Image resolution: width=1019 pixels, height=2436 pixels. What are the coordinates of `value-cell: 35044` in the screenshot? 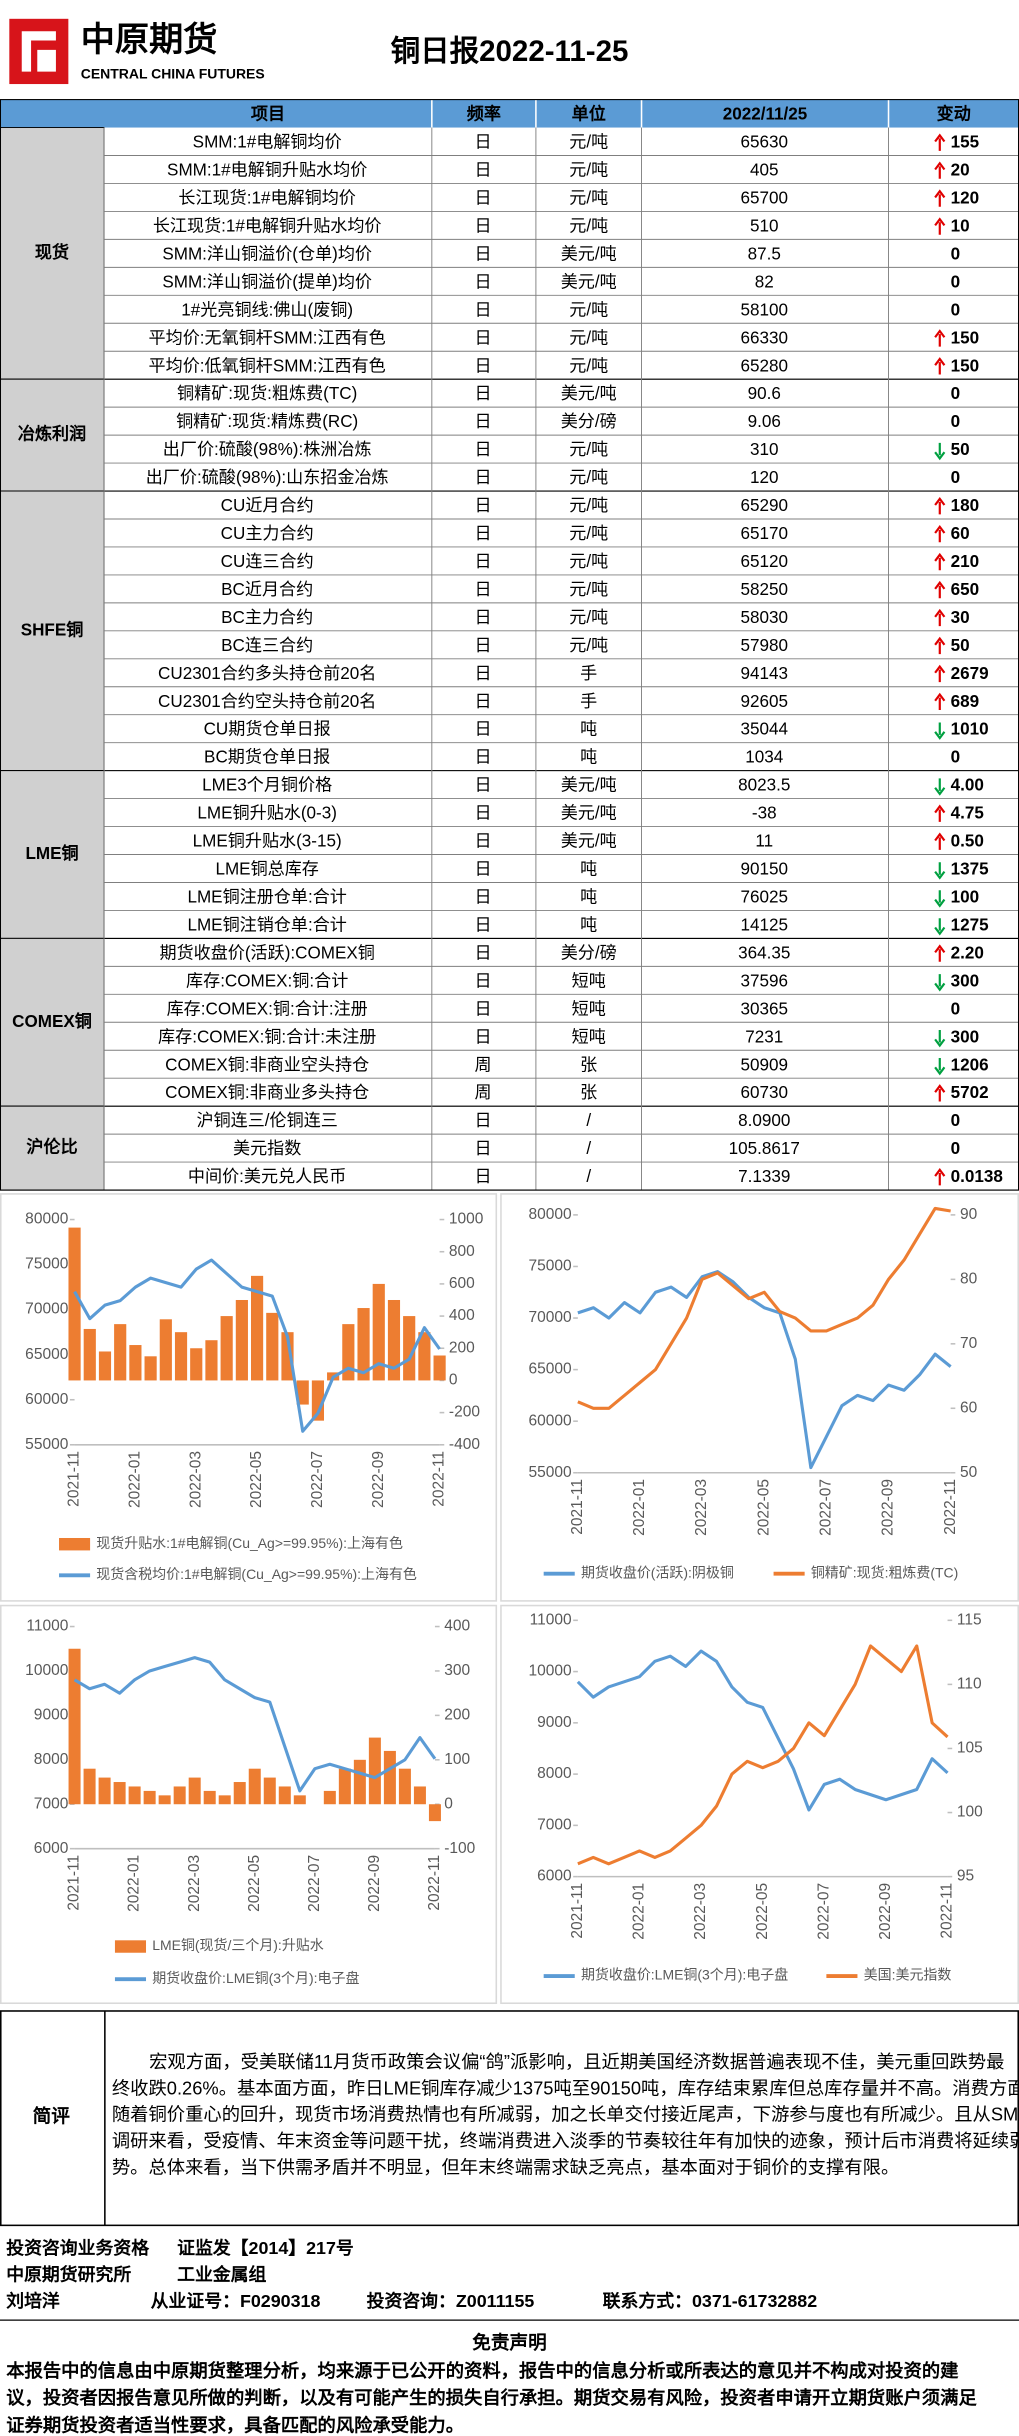 It's located at (764, 729).